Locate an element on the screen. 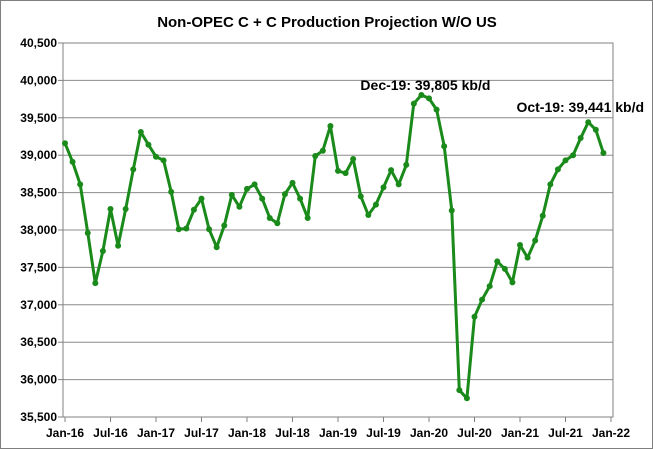 The width and height of the screenshot is (653, 449). x-tick-label: Jul-20 is located at coordinates (474, 433).